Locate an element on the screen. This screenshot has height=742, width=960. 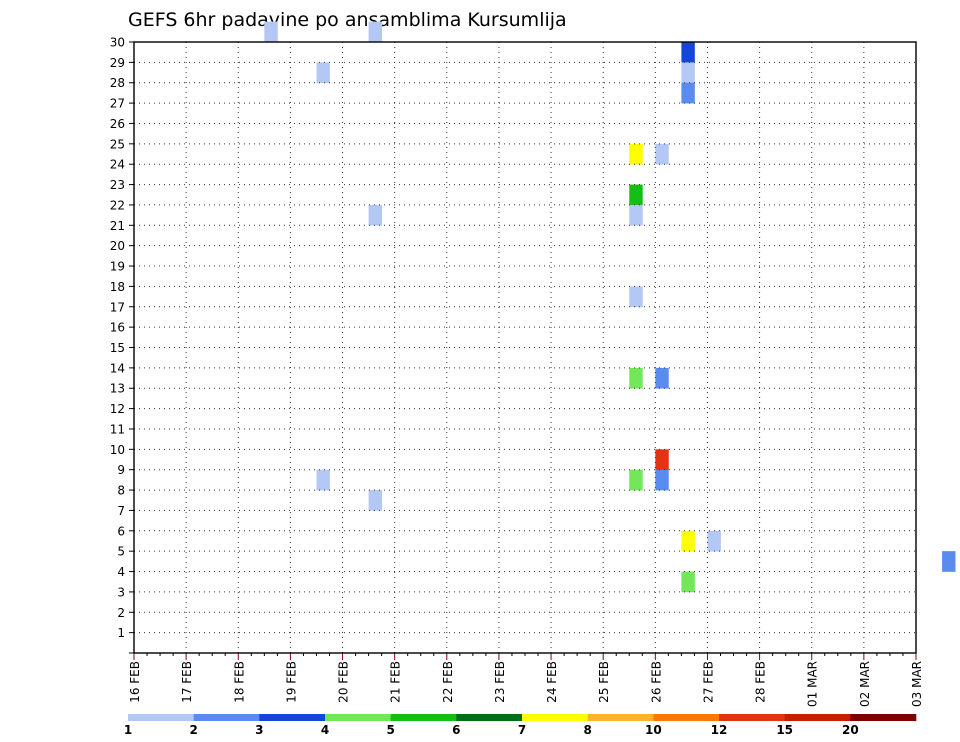
y-tick-label: 10 is located at coordinates (117, 450).